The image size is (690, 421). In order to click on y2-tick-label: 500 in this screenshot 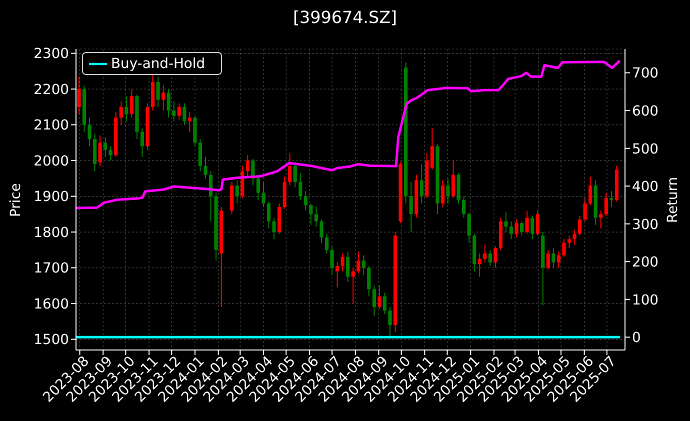, I will do `click(645, 149)`.